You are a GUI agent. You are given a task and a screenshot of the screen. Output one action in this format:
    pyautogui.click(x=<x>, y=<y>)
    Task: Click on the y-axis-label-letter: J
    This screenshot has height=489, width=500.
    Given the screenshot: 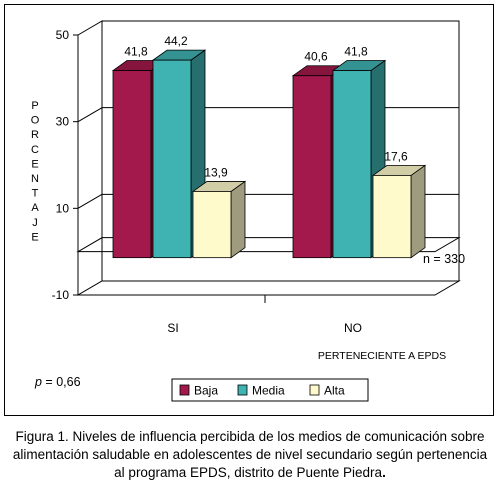 What is the action you would take?
    pyautogui.click(x=35, y=223)
    